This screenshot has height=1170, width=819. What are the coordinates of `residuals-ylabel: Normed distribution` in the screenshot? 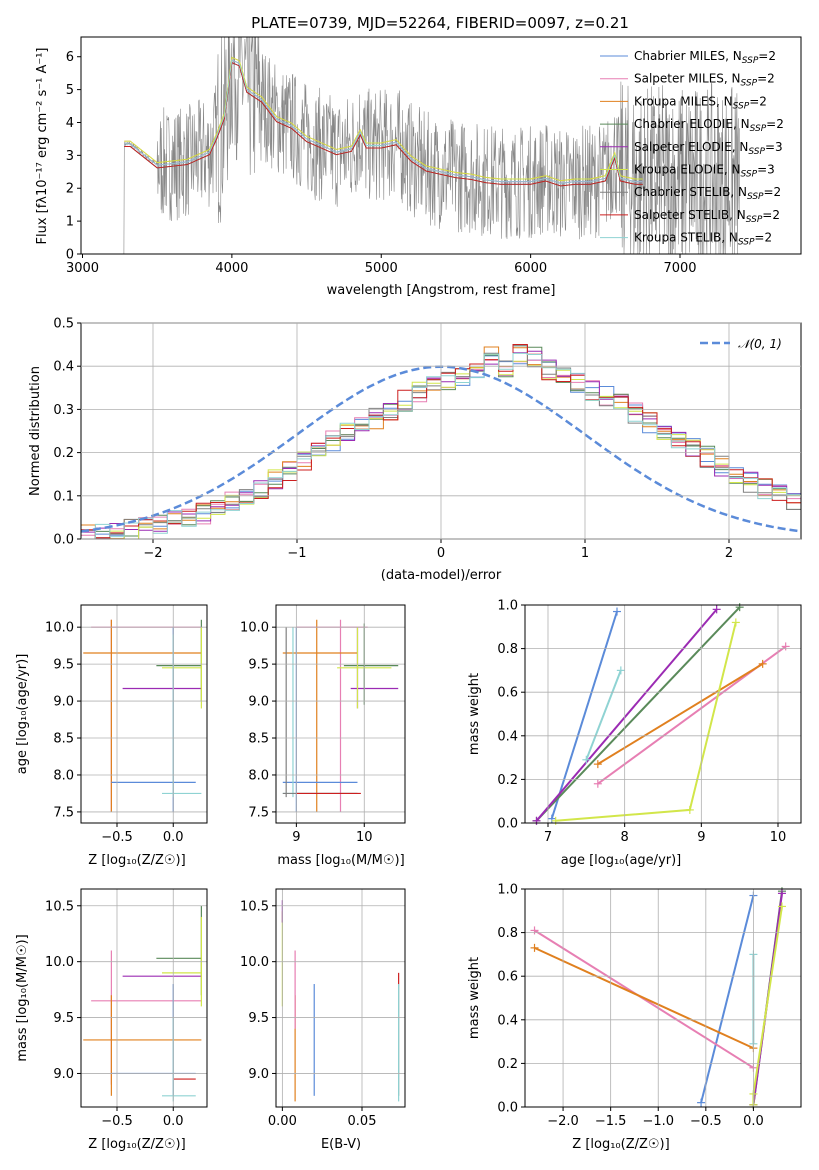 It's located at (35, 431).